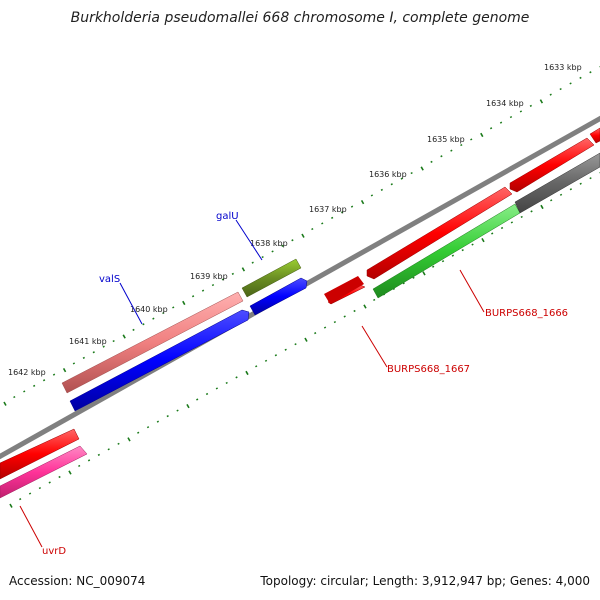 This screenshot has height=600, width=600. I want to click on gene-label-uvrd: uvrD, so click(54, 551).